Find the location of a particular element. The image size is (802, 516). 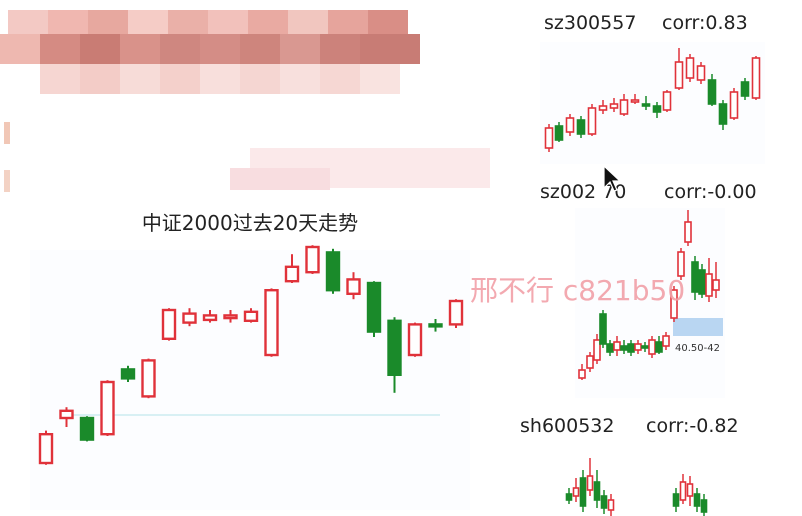

stock-panel-3: sh600532 corr:-0.82 is located at coordinates (629, 465).